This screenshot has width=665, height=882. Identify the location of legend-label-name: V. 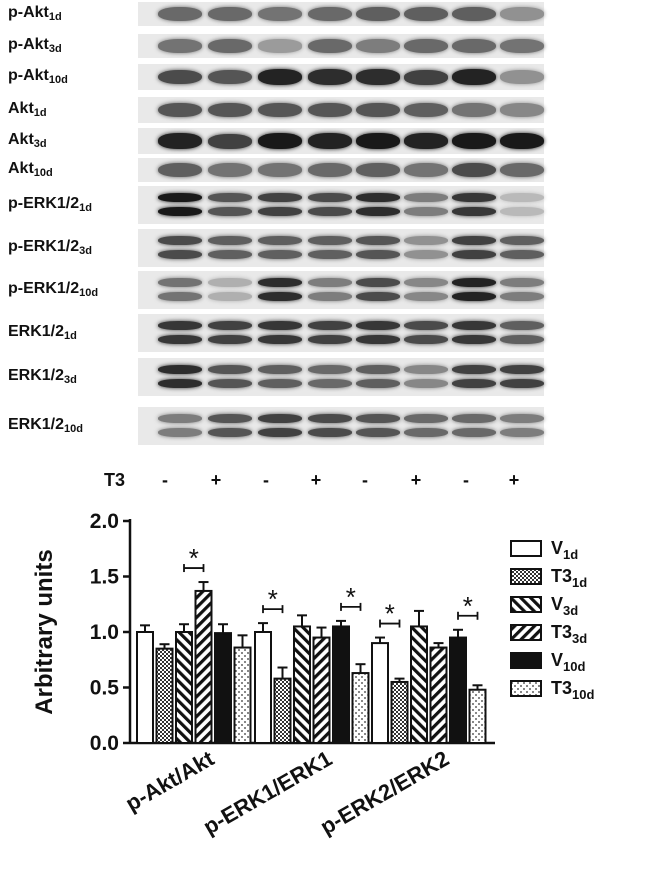
(557, 604).